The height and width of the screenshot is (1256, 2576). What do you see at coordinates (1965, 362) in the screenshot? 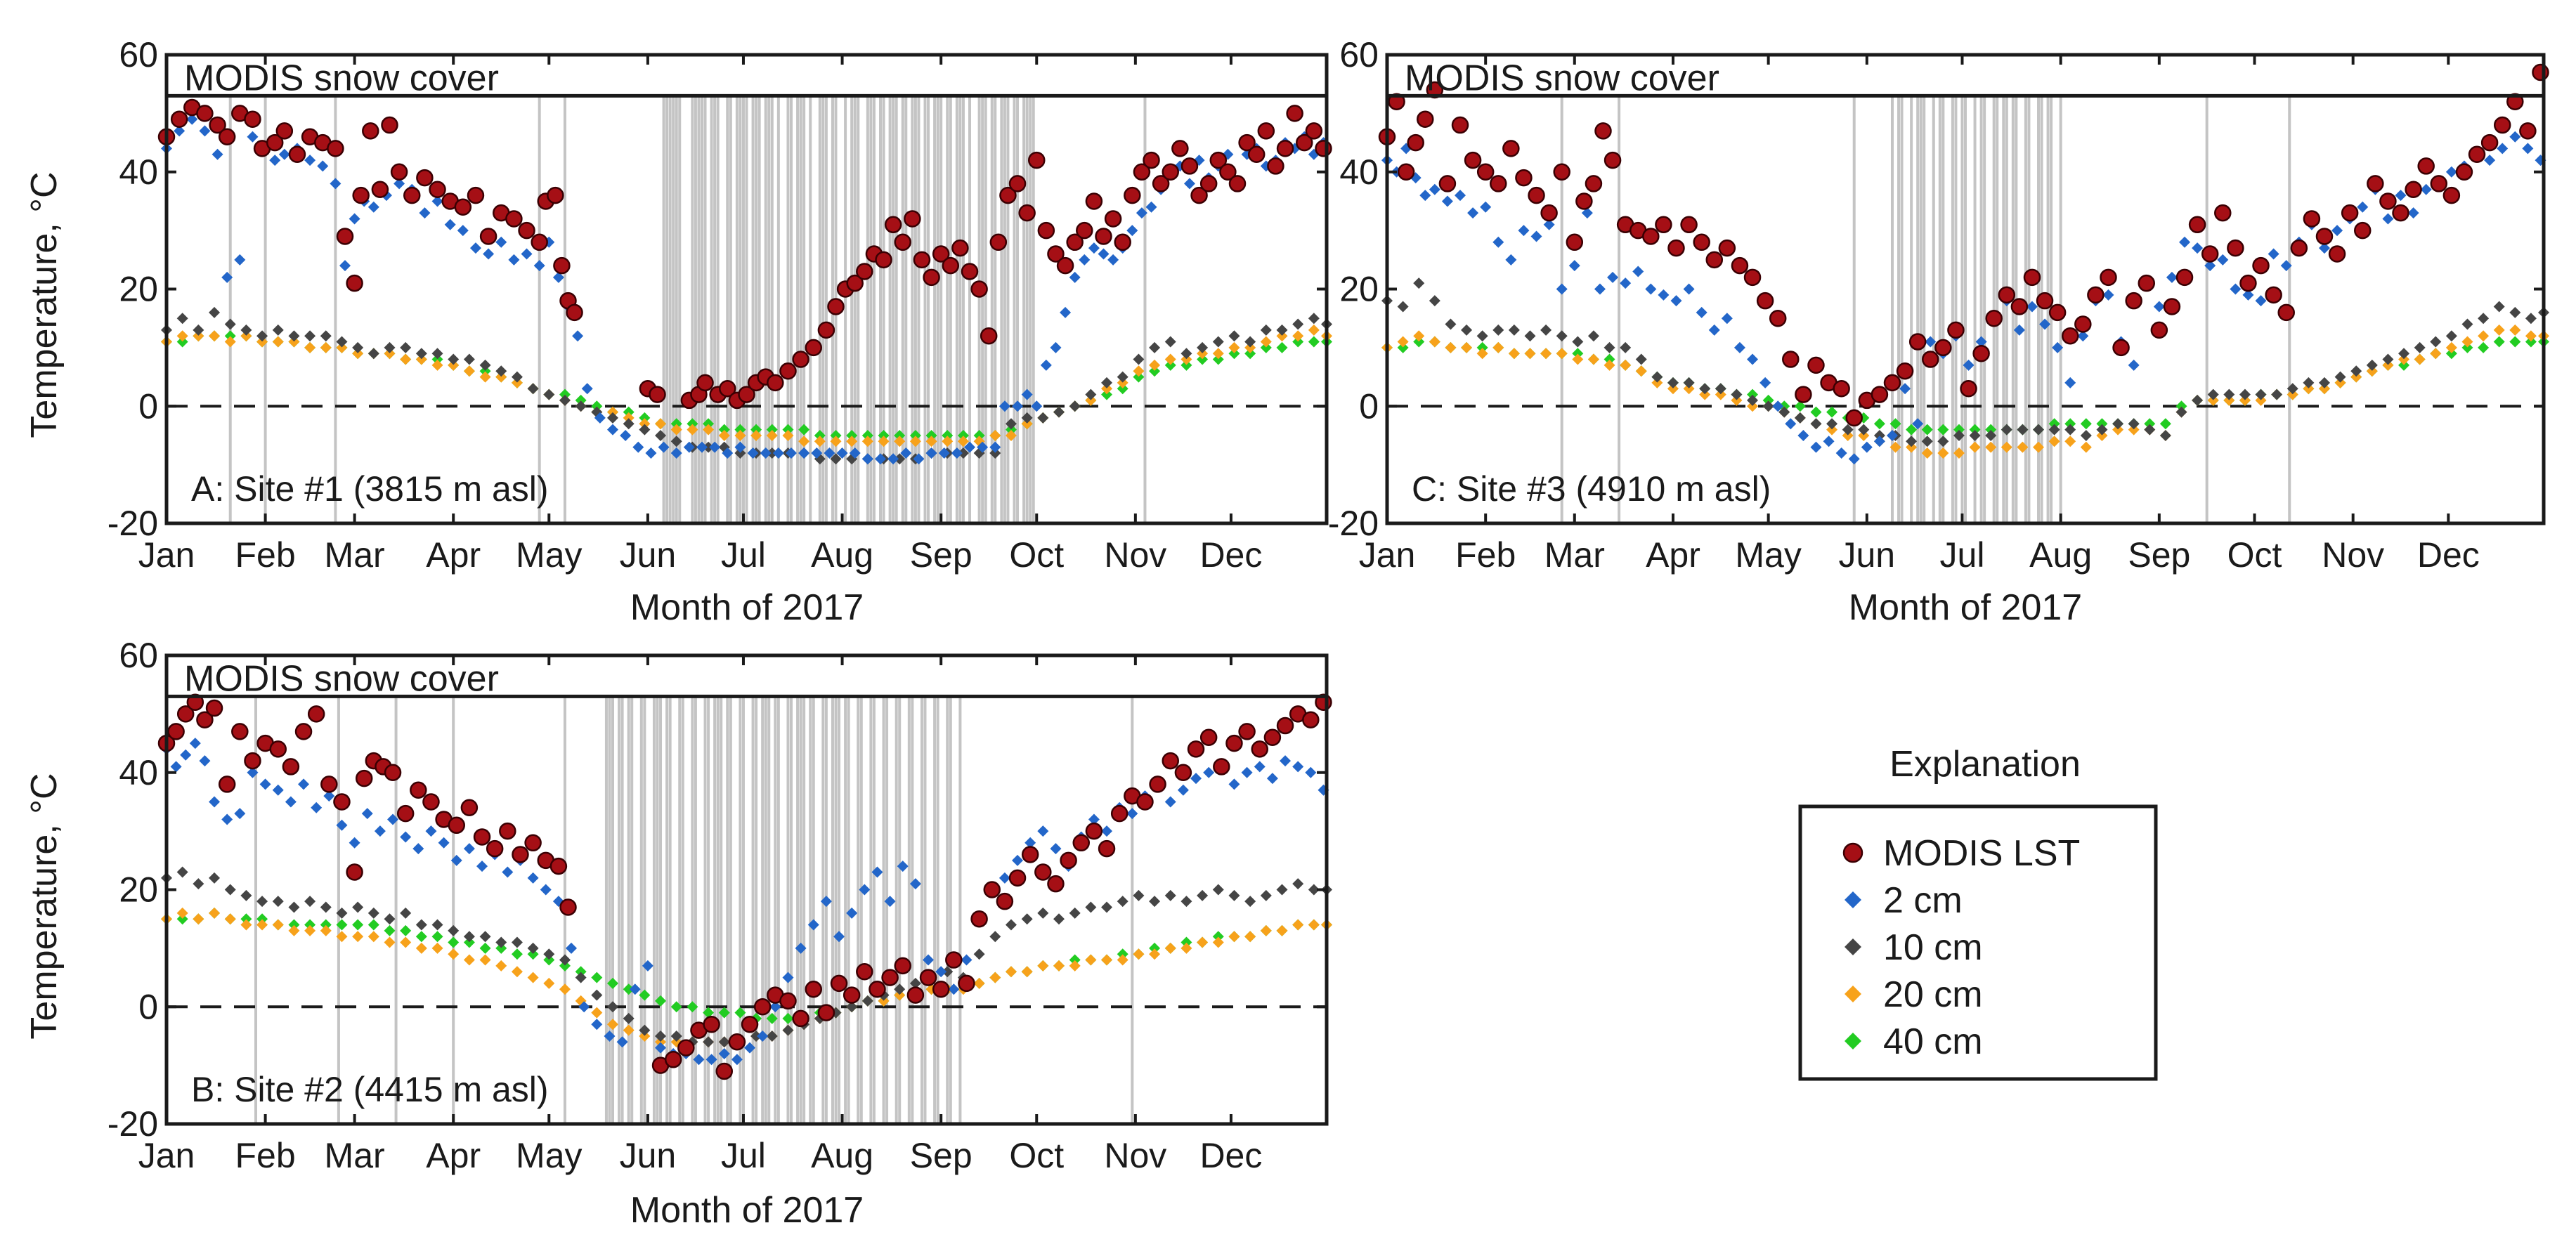
I see `series-d10` at bounding box center [1965, 362].